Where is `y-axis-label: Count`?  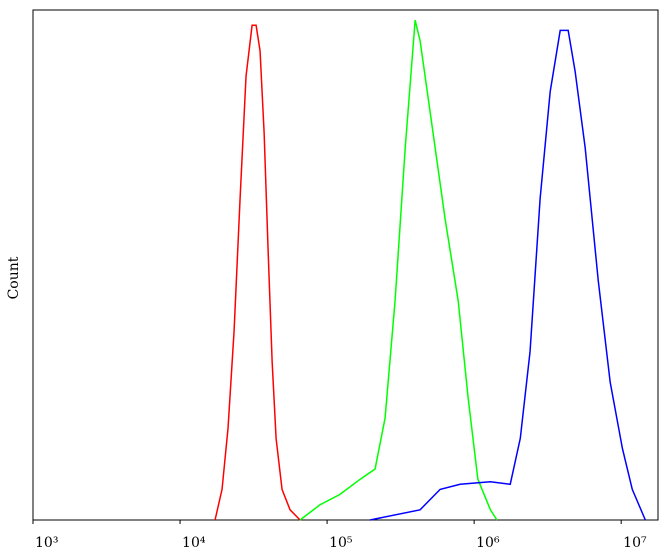
y-axis-label: Count is located at coordinates (14, 277).